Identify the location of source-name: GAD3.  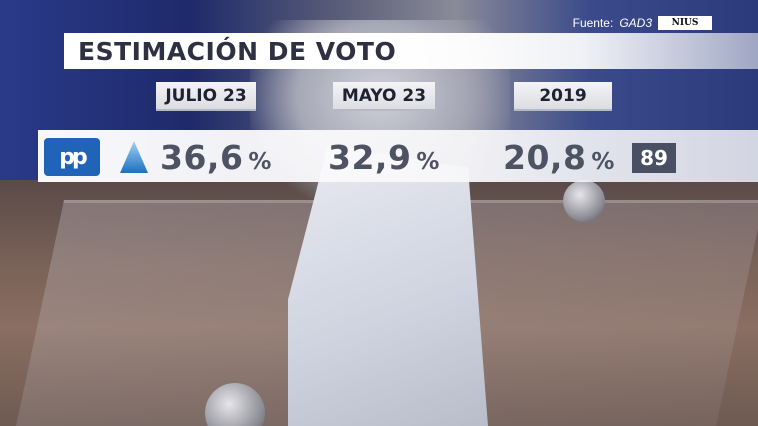
(635, 23).